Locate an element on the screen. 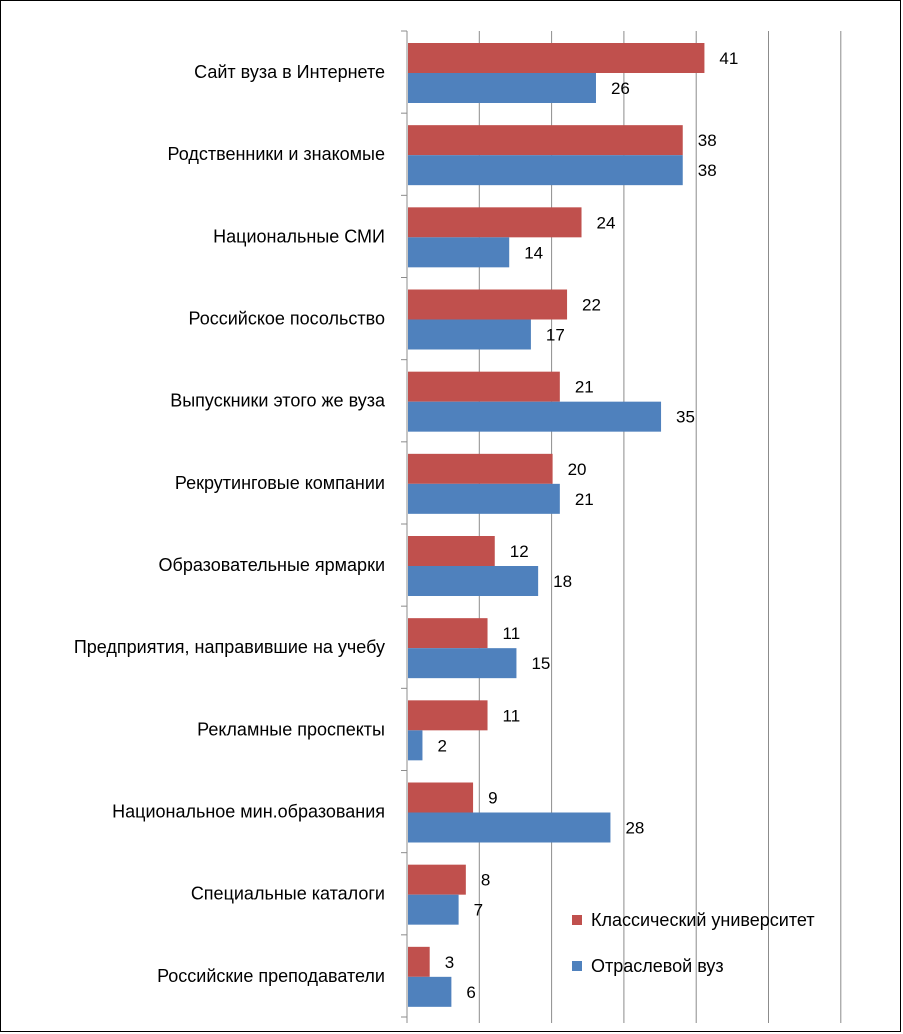  category-label: Родственники и знакомые is located at coordinates (277, 154).